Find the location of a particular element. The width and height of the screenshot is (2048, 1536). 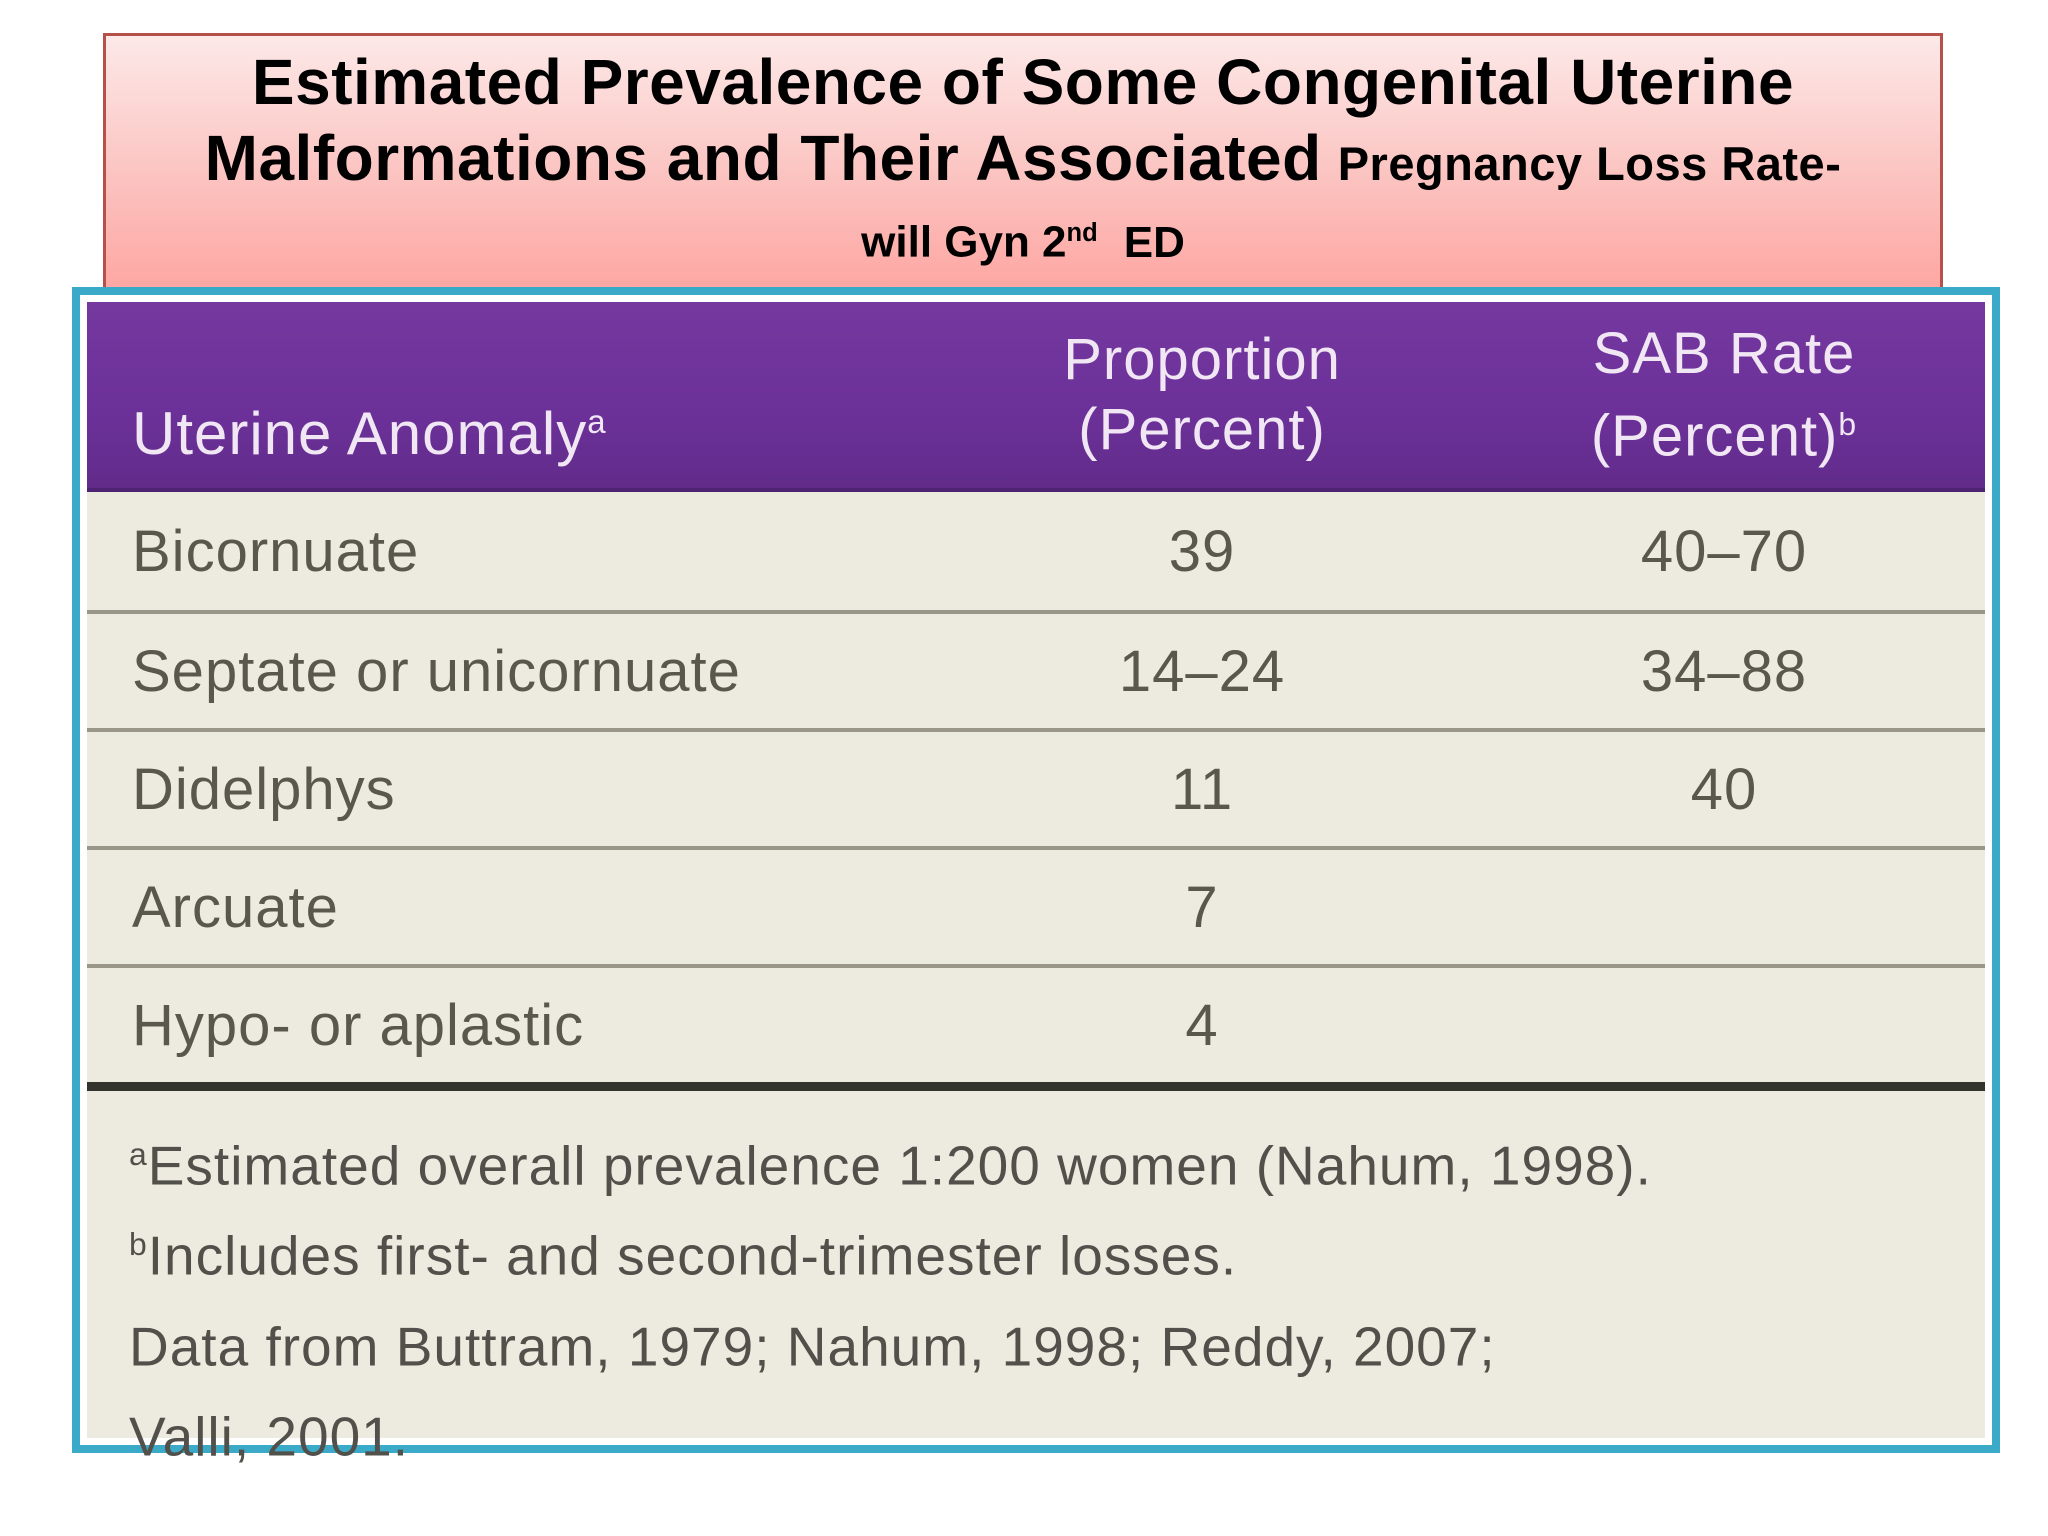

footnote-marker-a: a is located at coordinates (597, 421).